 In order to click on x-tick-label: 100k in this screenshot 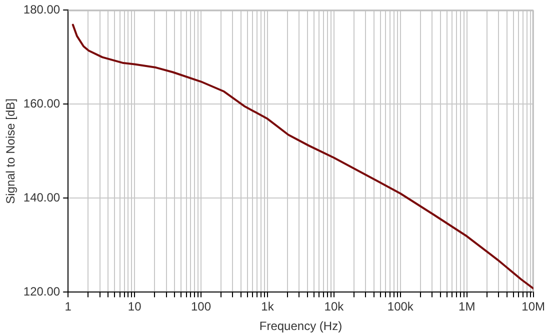, I will do `click(400, 307)`.